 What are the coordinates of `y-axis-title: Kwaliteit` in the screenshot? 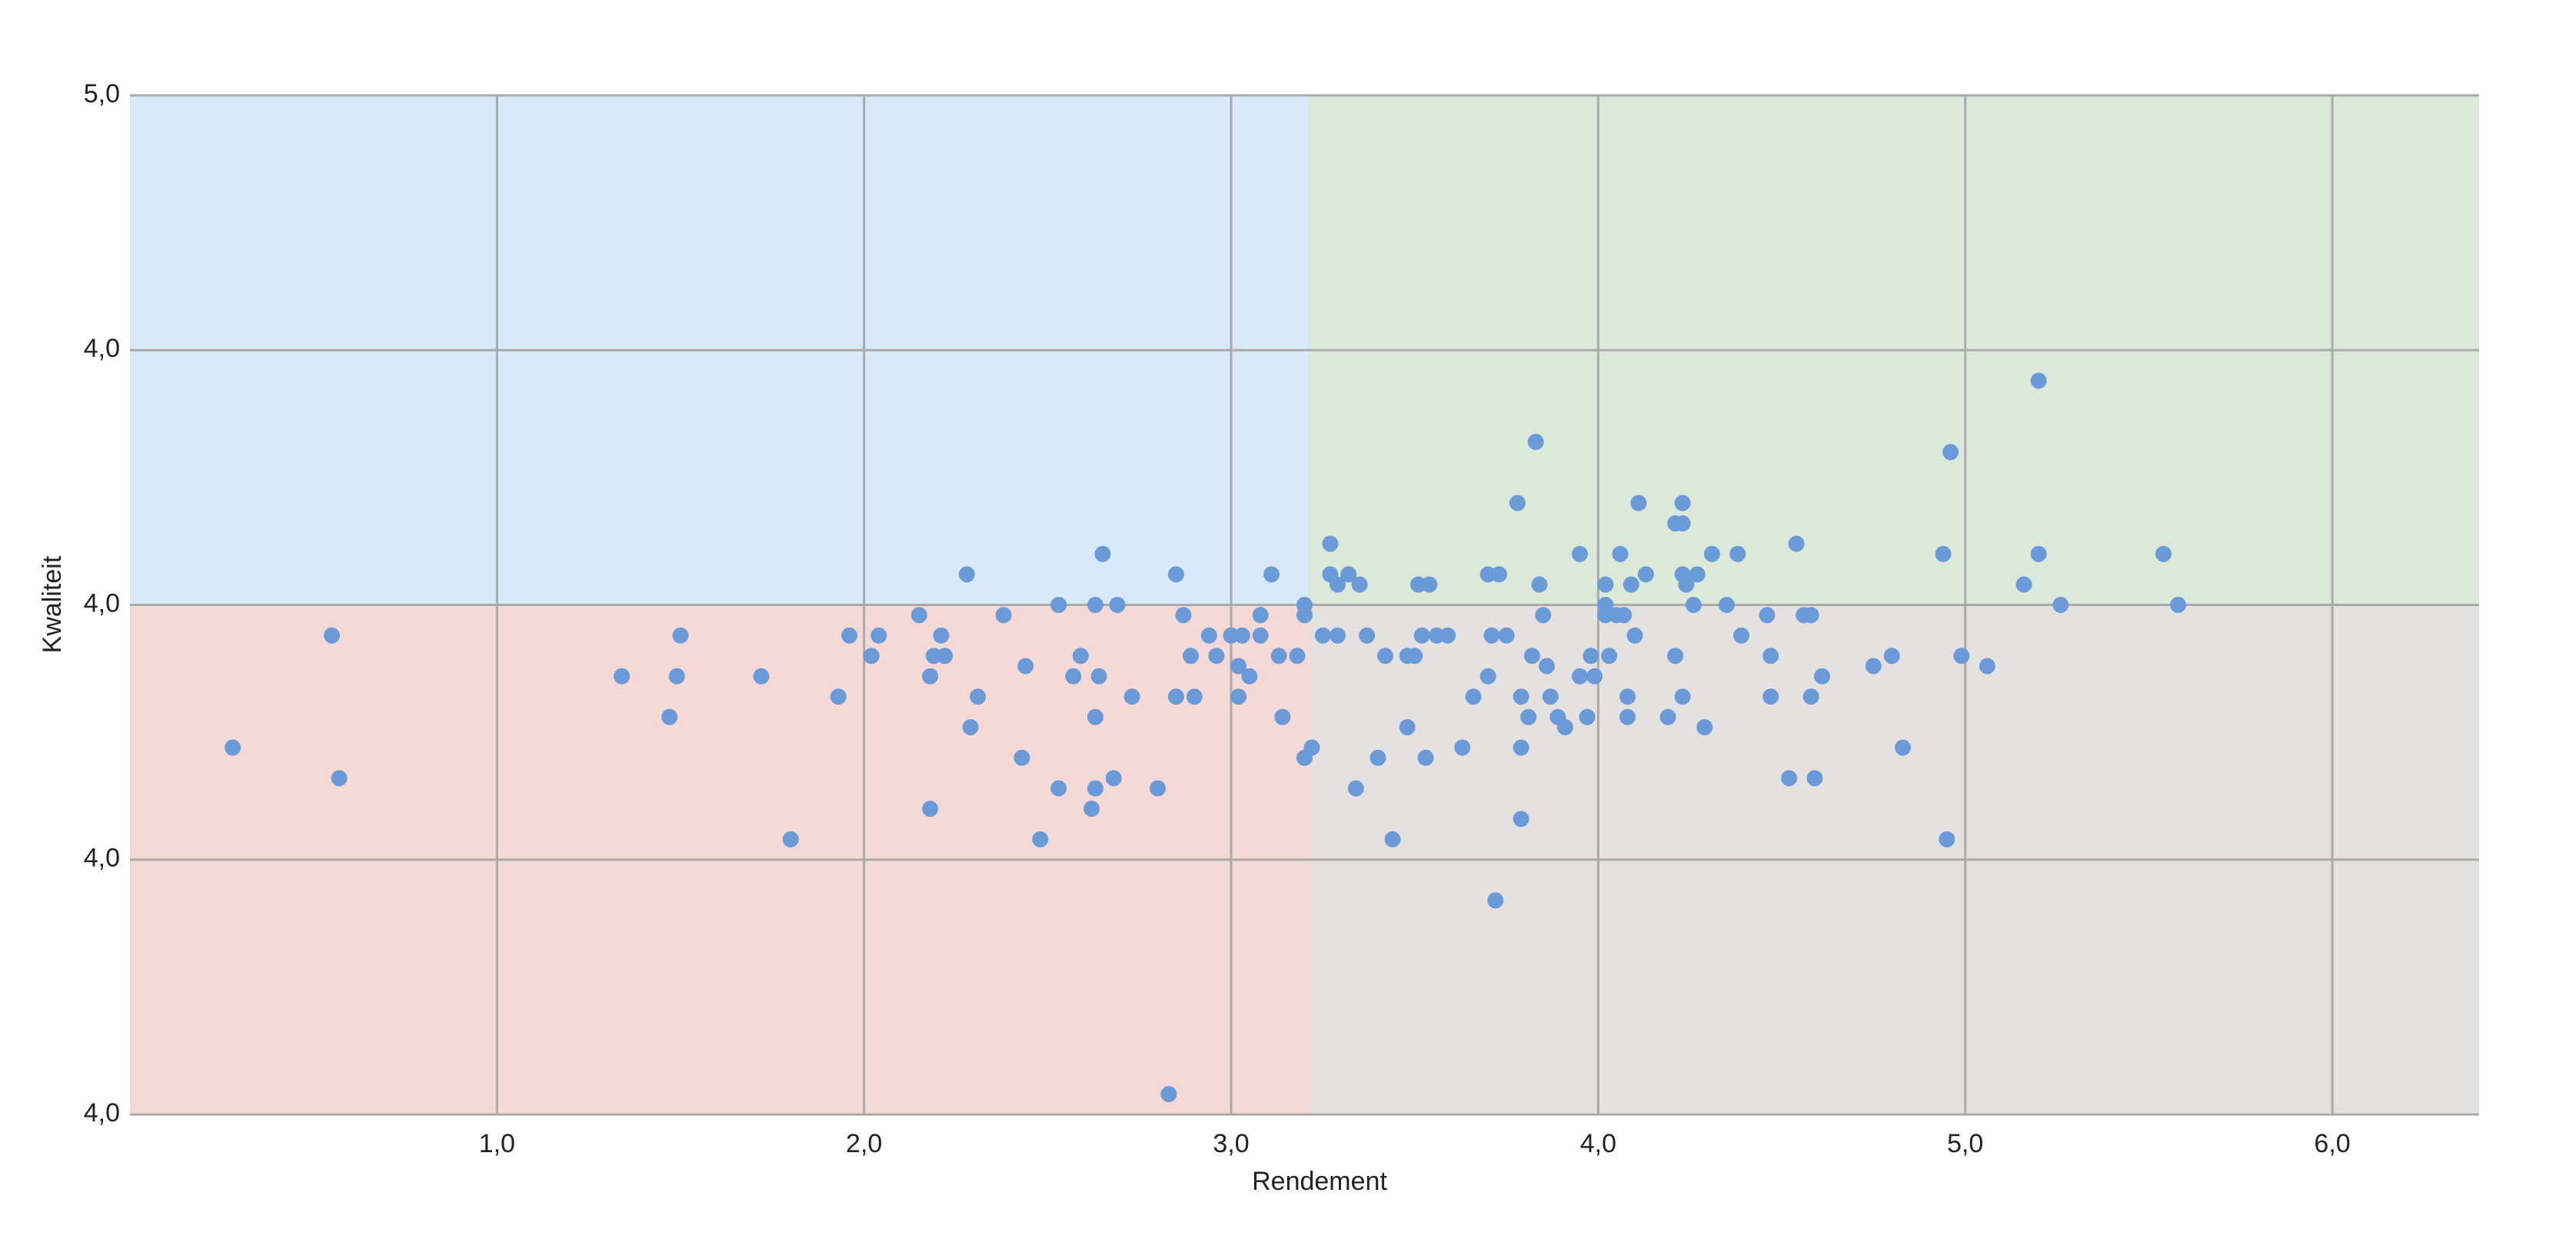 It's located at (53, 604).